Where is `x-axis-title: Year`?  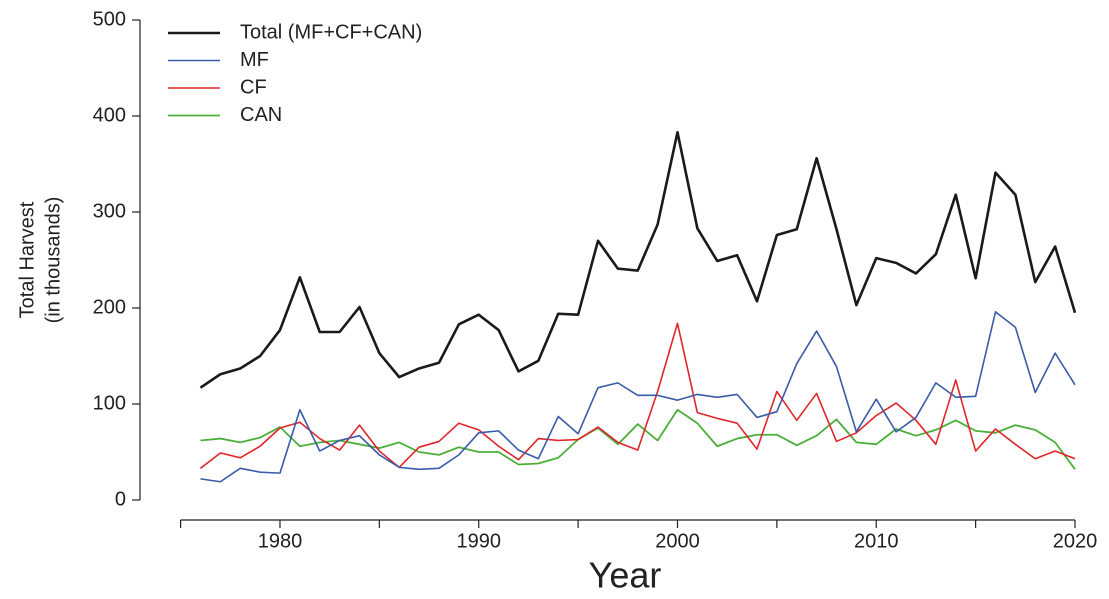 x-axis-title: Year is located at coordinates (625, 575).